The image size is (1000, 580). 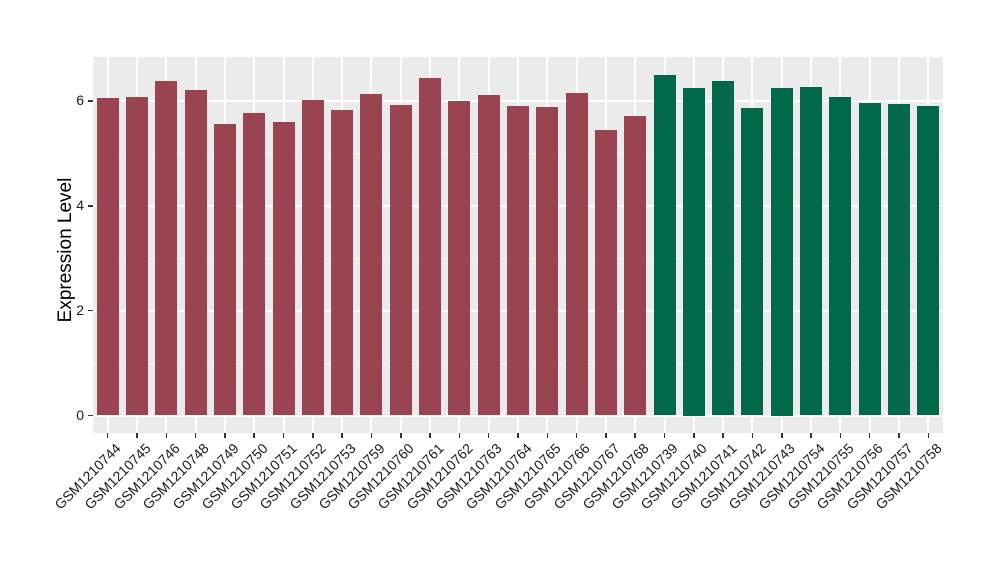 I want to click on y-tick-label: 2, so click(x=80, y=309).